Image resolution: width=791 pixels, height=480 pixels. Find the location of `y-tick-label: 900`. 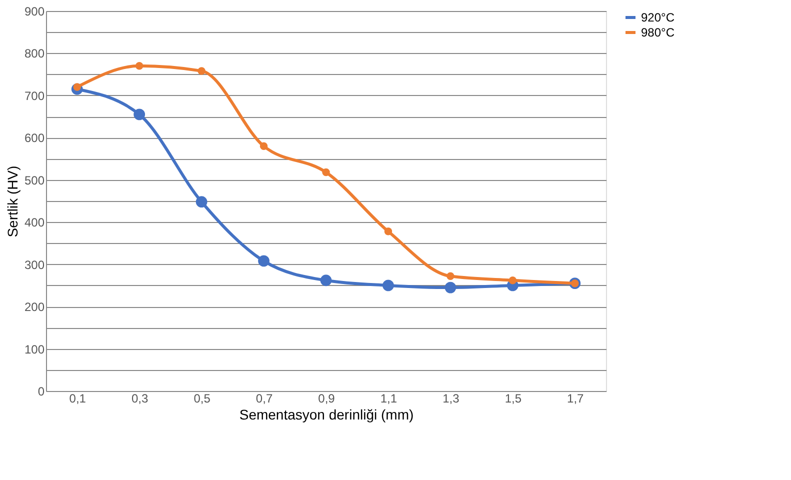

y-tick-label: 900 is located at coordinates (34, 11).